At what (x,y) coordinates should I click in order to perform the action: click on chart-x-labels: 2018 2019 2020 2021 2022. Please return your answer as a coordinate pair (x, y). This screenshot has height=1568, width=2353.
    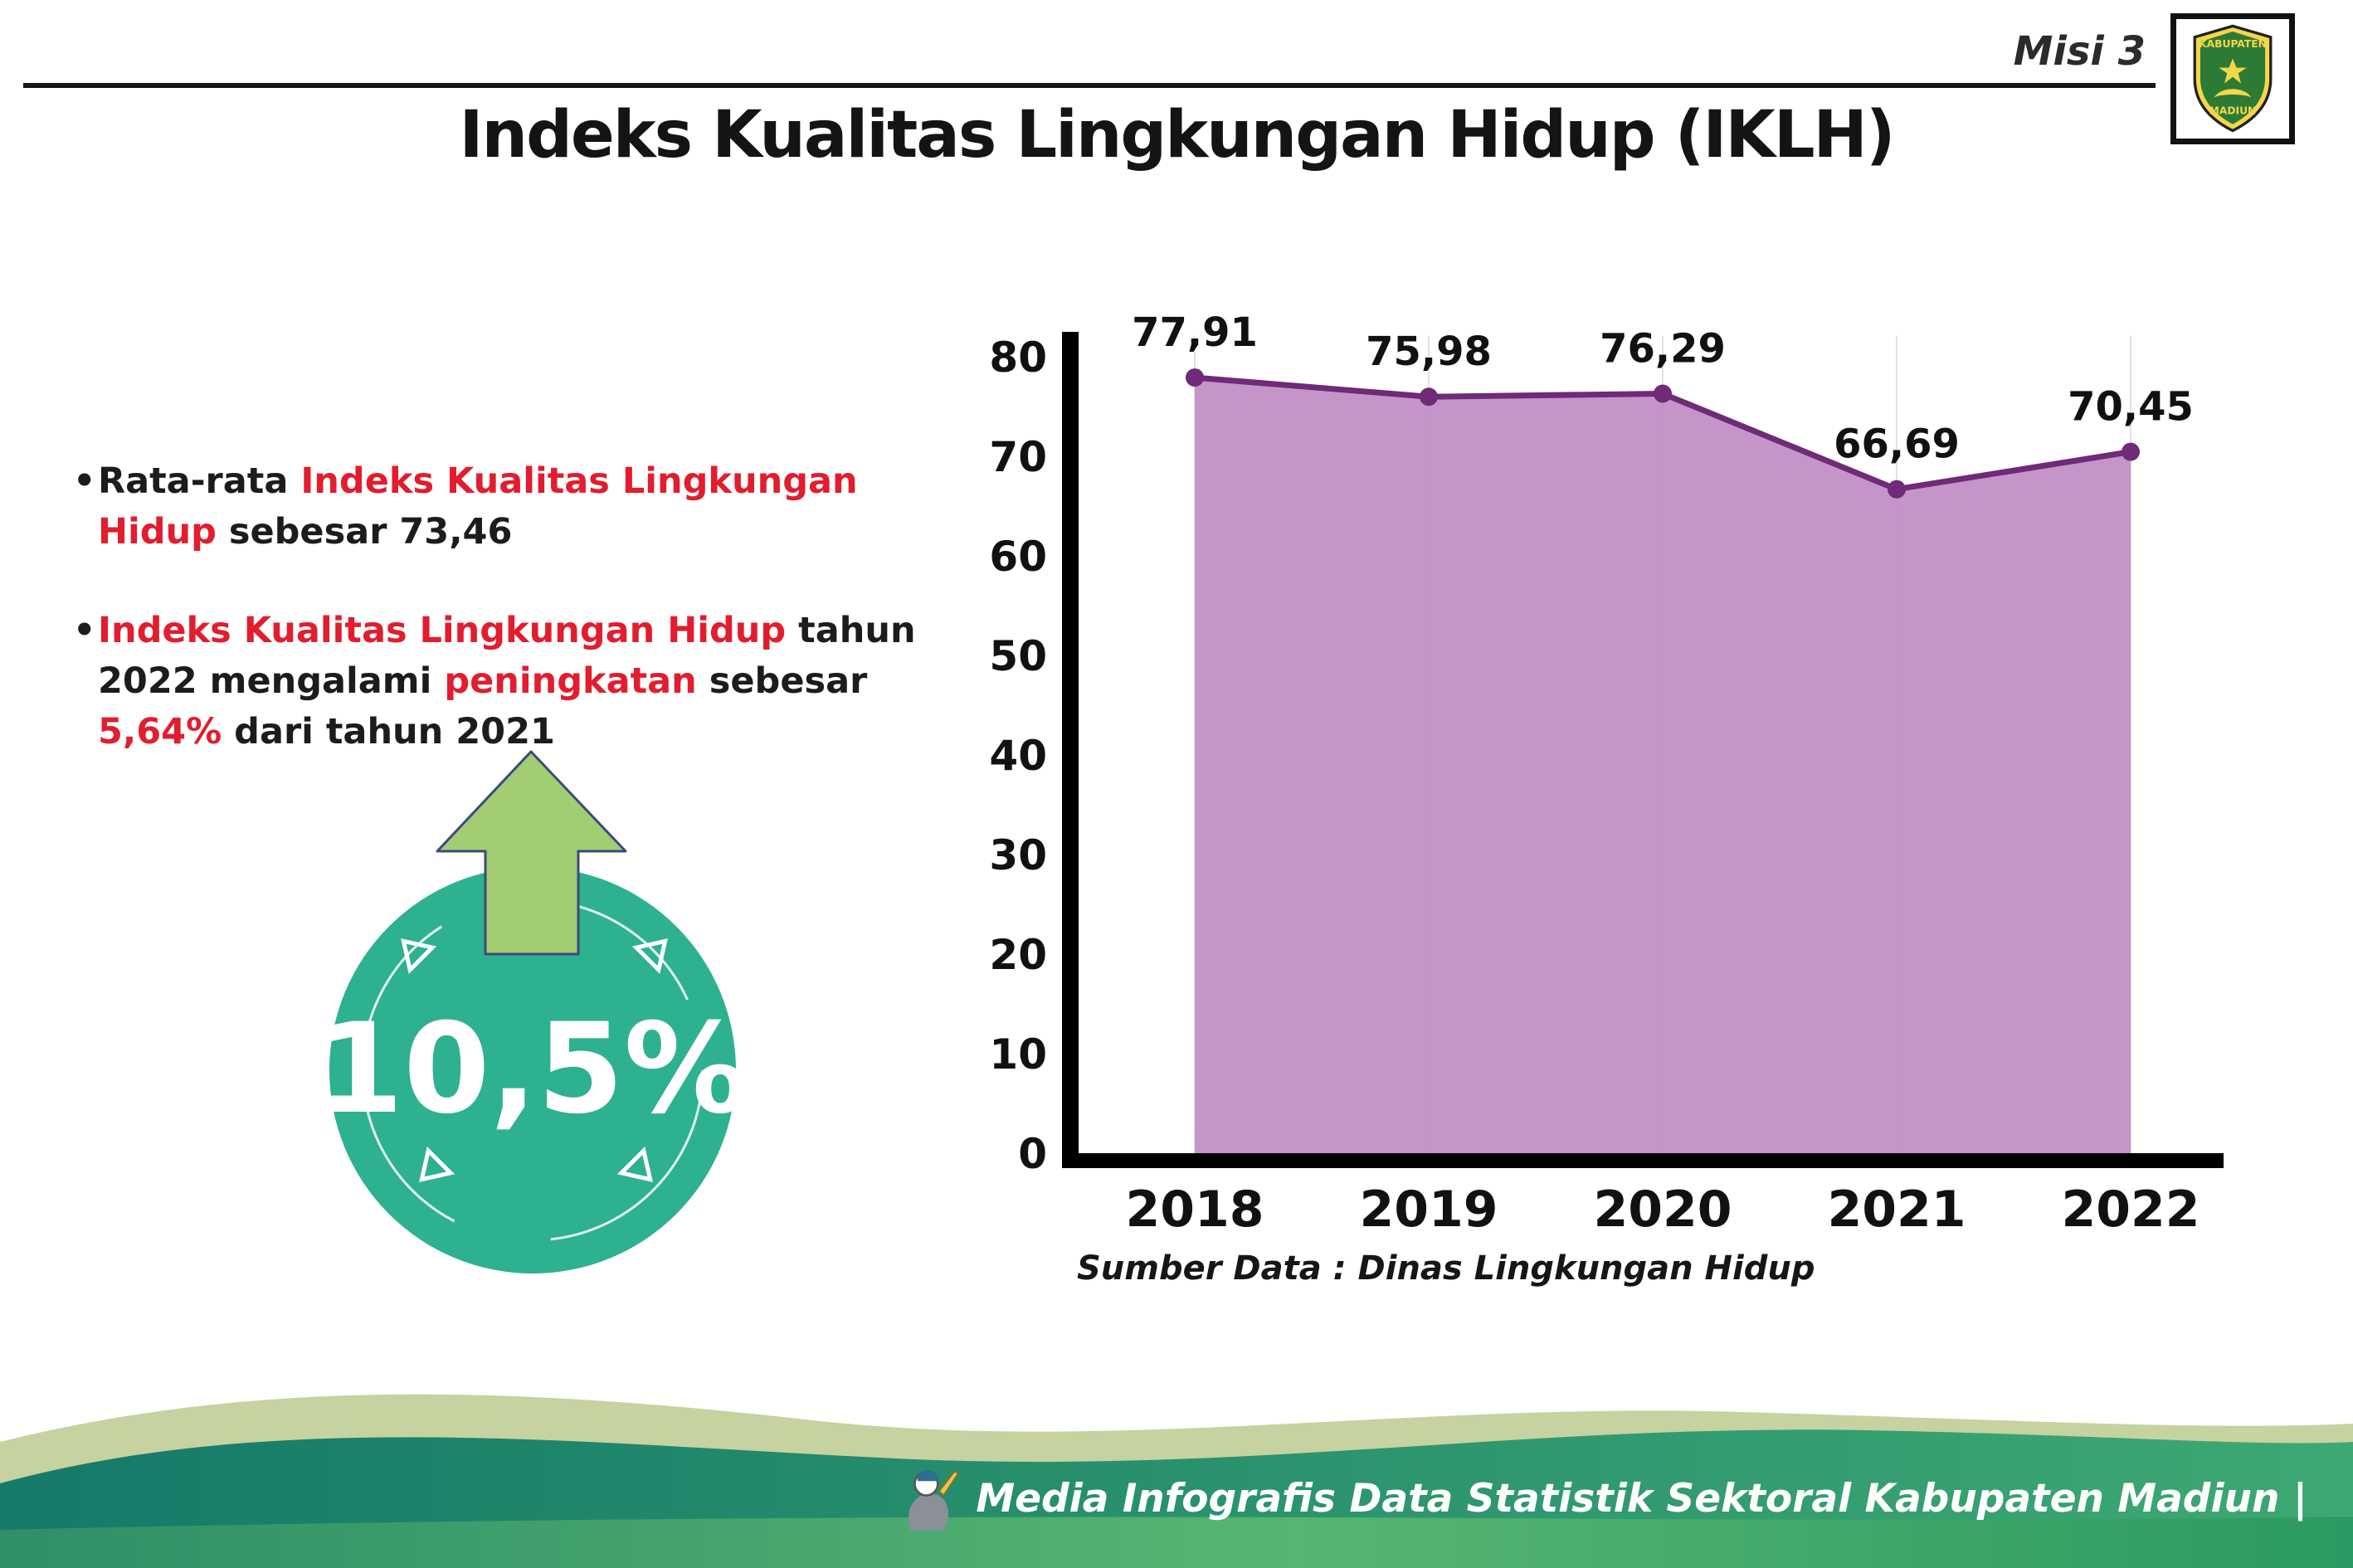
    Looking at the image, I should click on (1663, 1210).